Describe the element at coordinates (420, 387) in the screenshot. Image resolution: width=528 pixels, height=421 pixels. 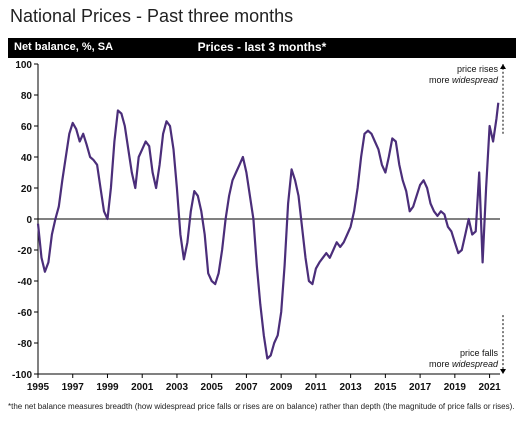
I see `x-tick-label: 2017` at that location.